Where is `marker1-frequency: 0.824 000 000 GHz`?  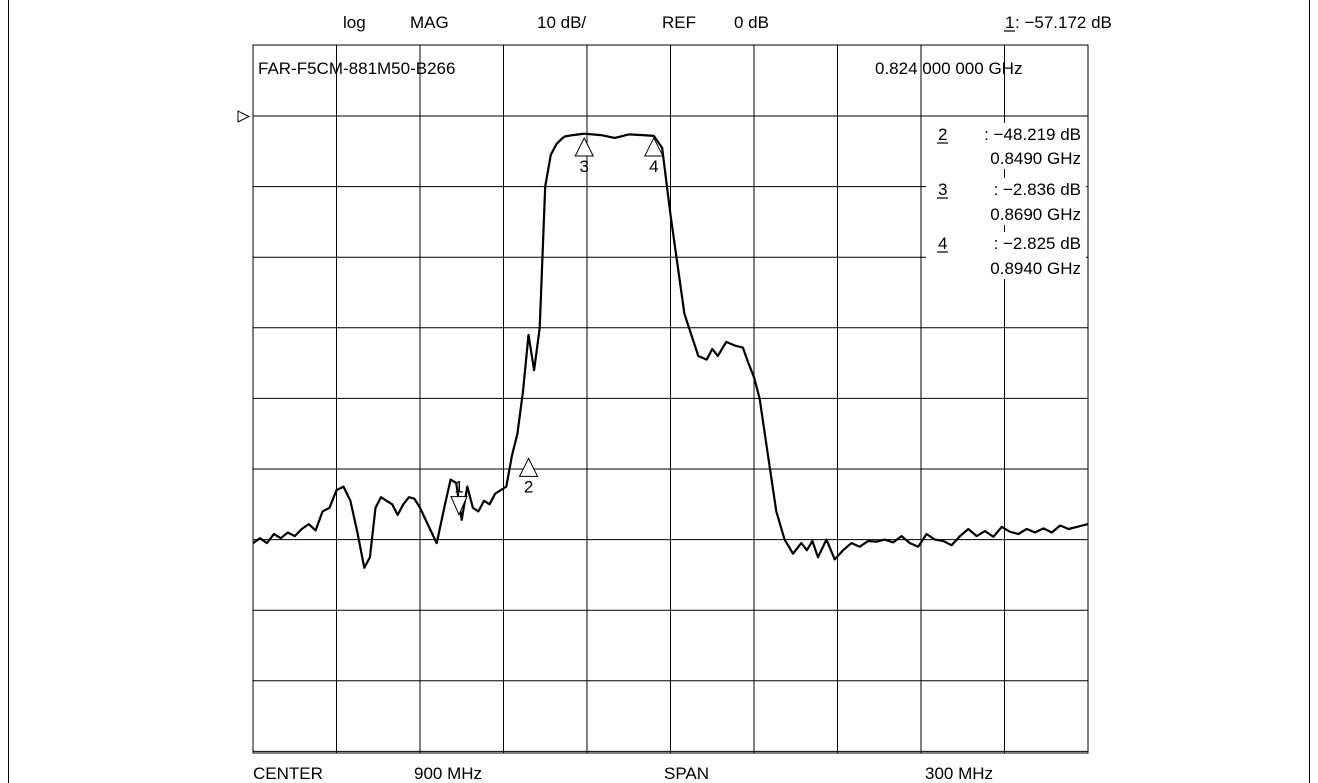
marker1-frequency: 0.824 000 000 GHz is located at coordinates (948, 68).